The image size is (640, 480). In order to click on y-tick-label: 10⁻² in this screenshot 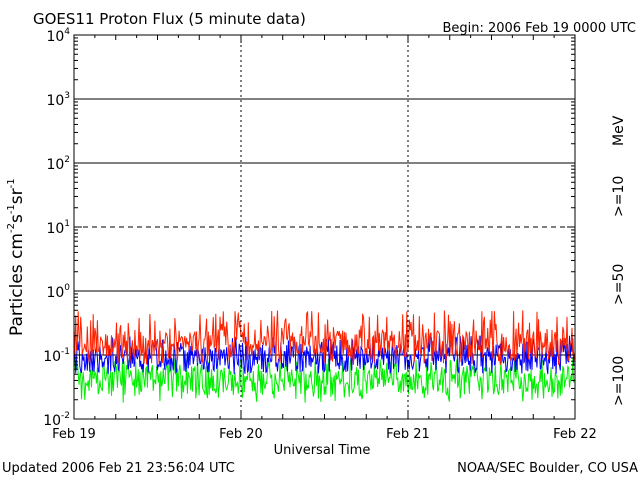, I will do `click(56, 420)`.